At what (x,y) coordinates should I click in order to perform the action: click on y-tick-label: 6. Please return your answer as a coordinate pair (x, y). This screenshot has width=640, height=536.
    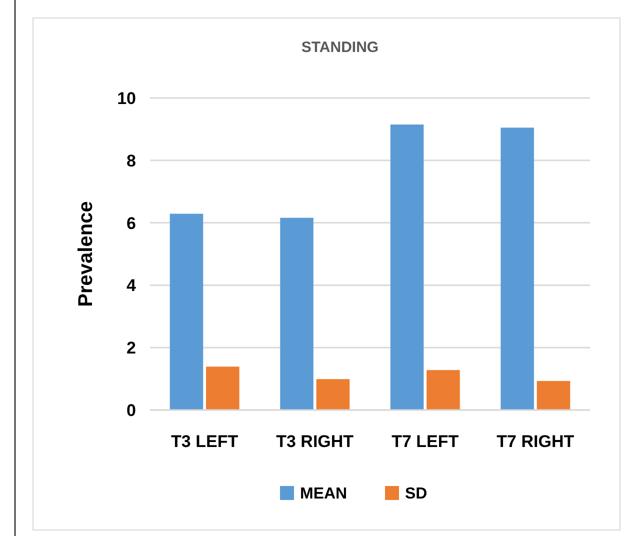
    Looking at the image, I should click on (131, 223).